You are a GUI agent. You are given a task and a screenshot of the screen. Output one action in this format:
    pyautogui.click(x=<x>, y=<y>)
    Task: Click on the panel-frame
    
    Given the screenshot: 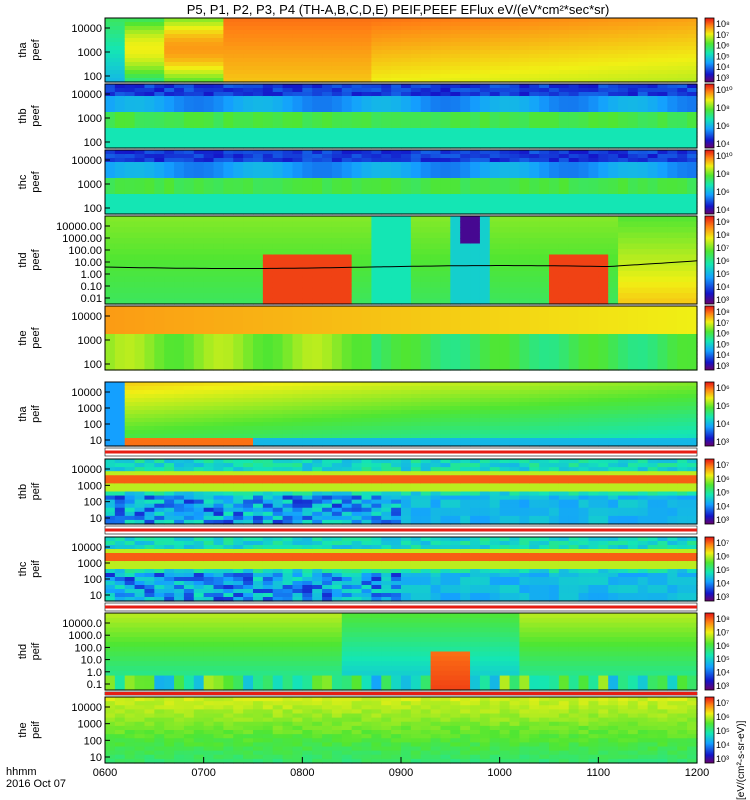 What is the action you would take?
    pyautogui.click(x=401, y=50)
    